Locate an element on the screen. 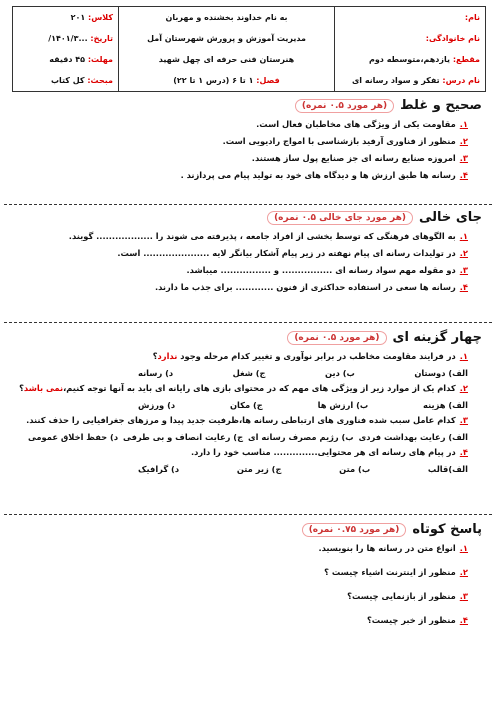 The width and height of the screenshot is (496, 702). option: د) ورزش is located at coordinates (157, 405).